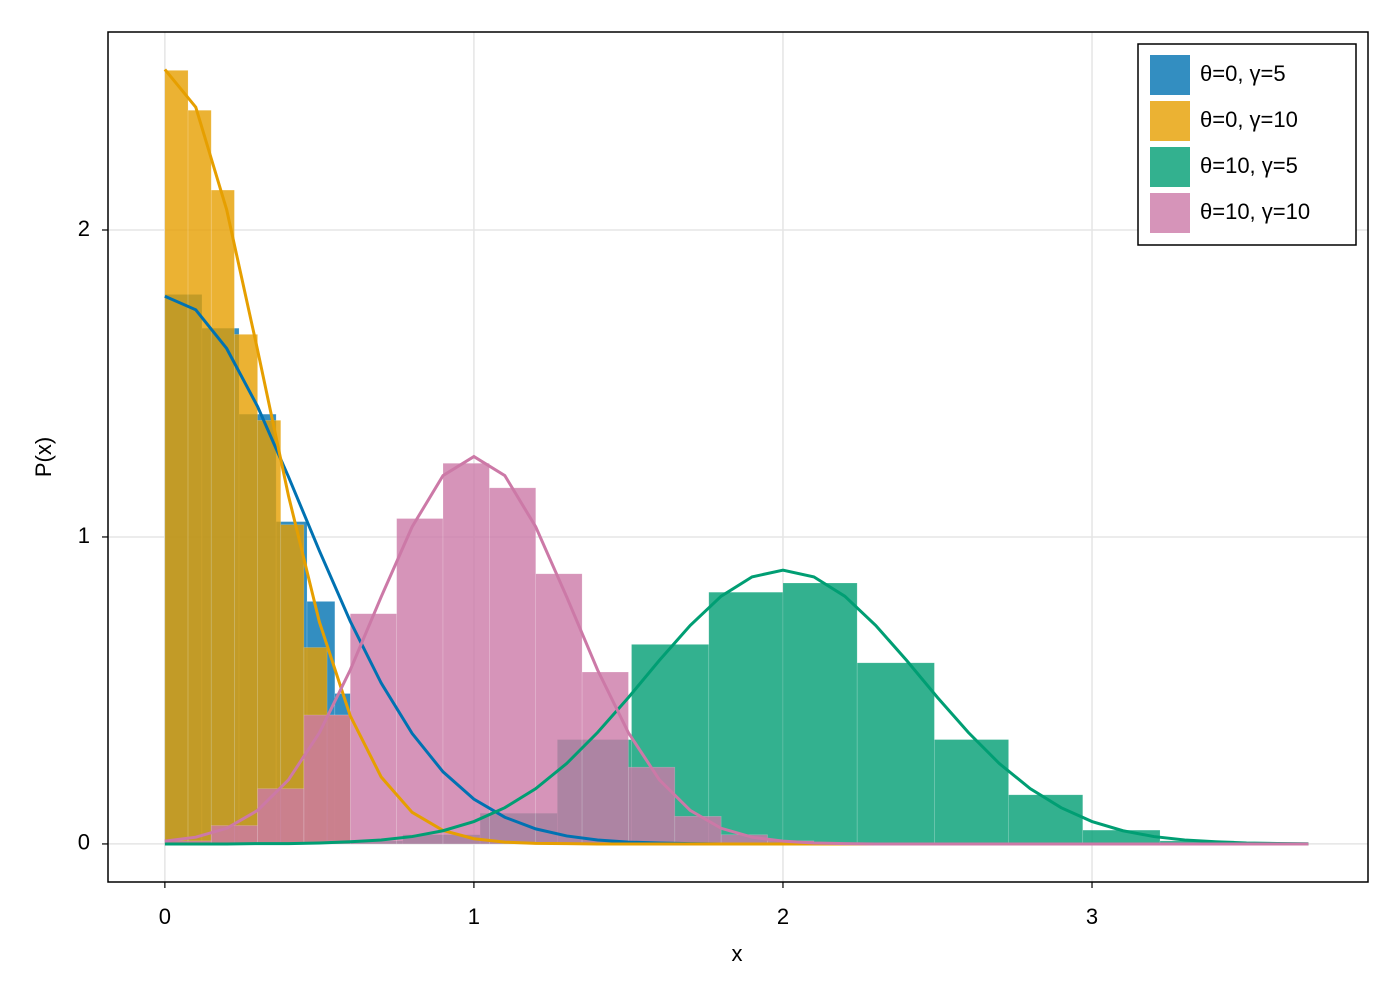 This screenshot has height=1000, width=1400. Describe the element at coordinates (1255, 211) in the screenshot. I see `legend-label: θ=10, γ=10` at that location.